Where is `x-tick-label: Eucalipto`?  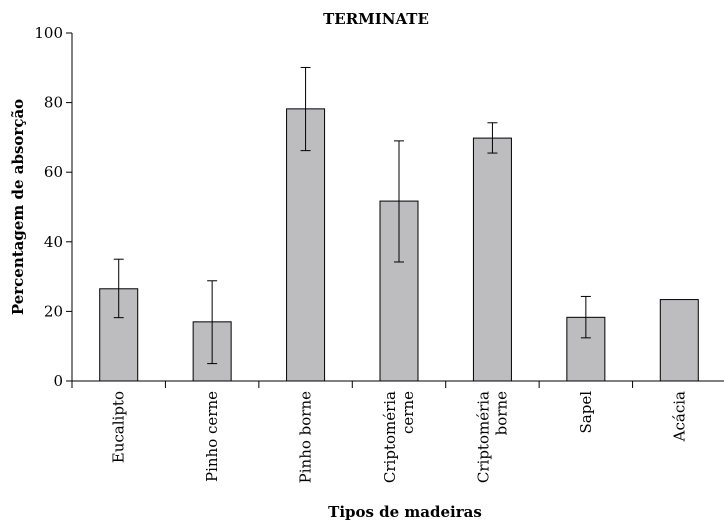
x-tick-label: Eucalipto is located at coordinates (119, 427).